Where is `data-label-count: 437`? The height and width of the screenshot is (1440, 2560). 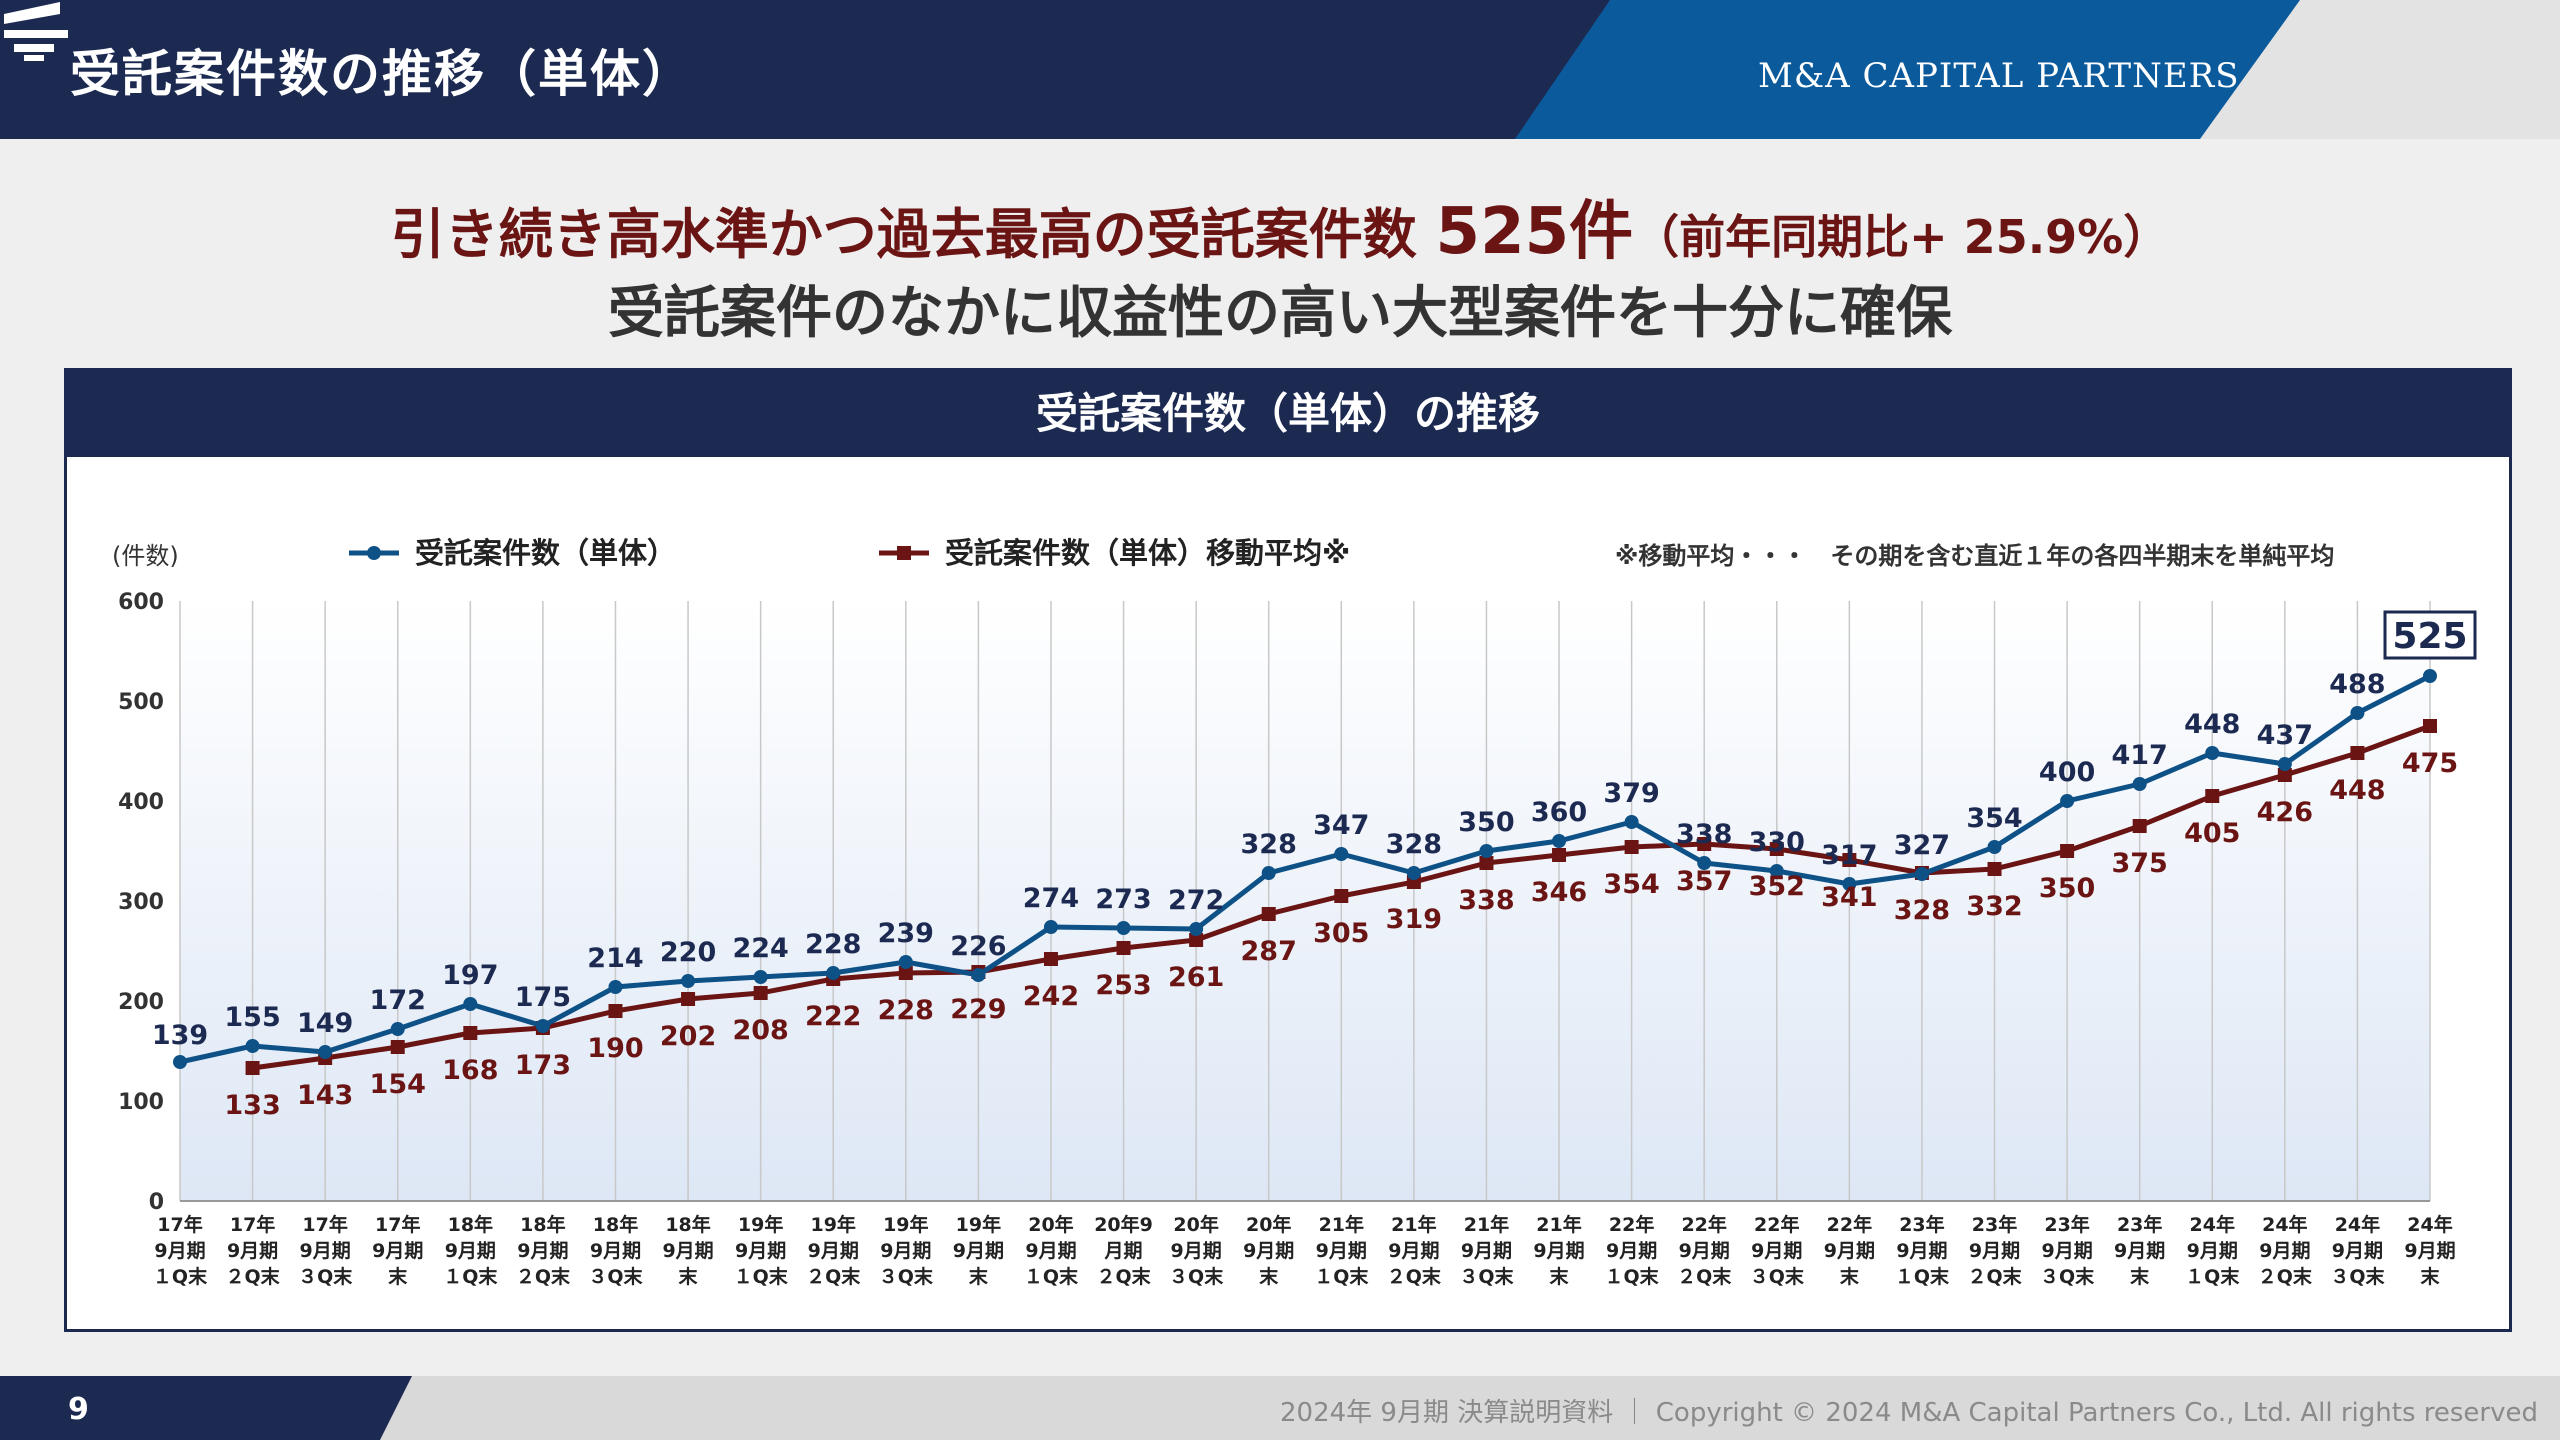 data-label-count: 437 is located at coordinates (2285, 735).